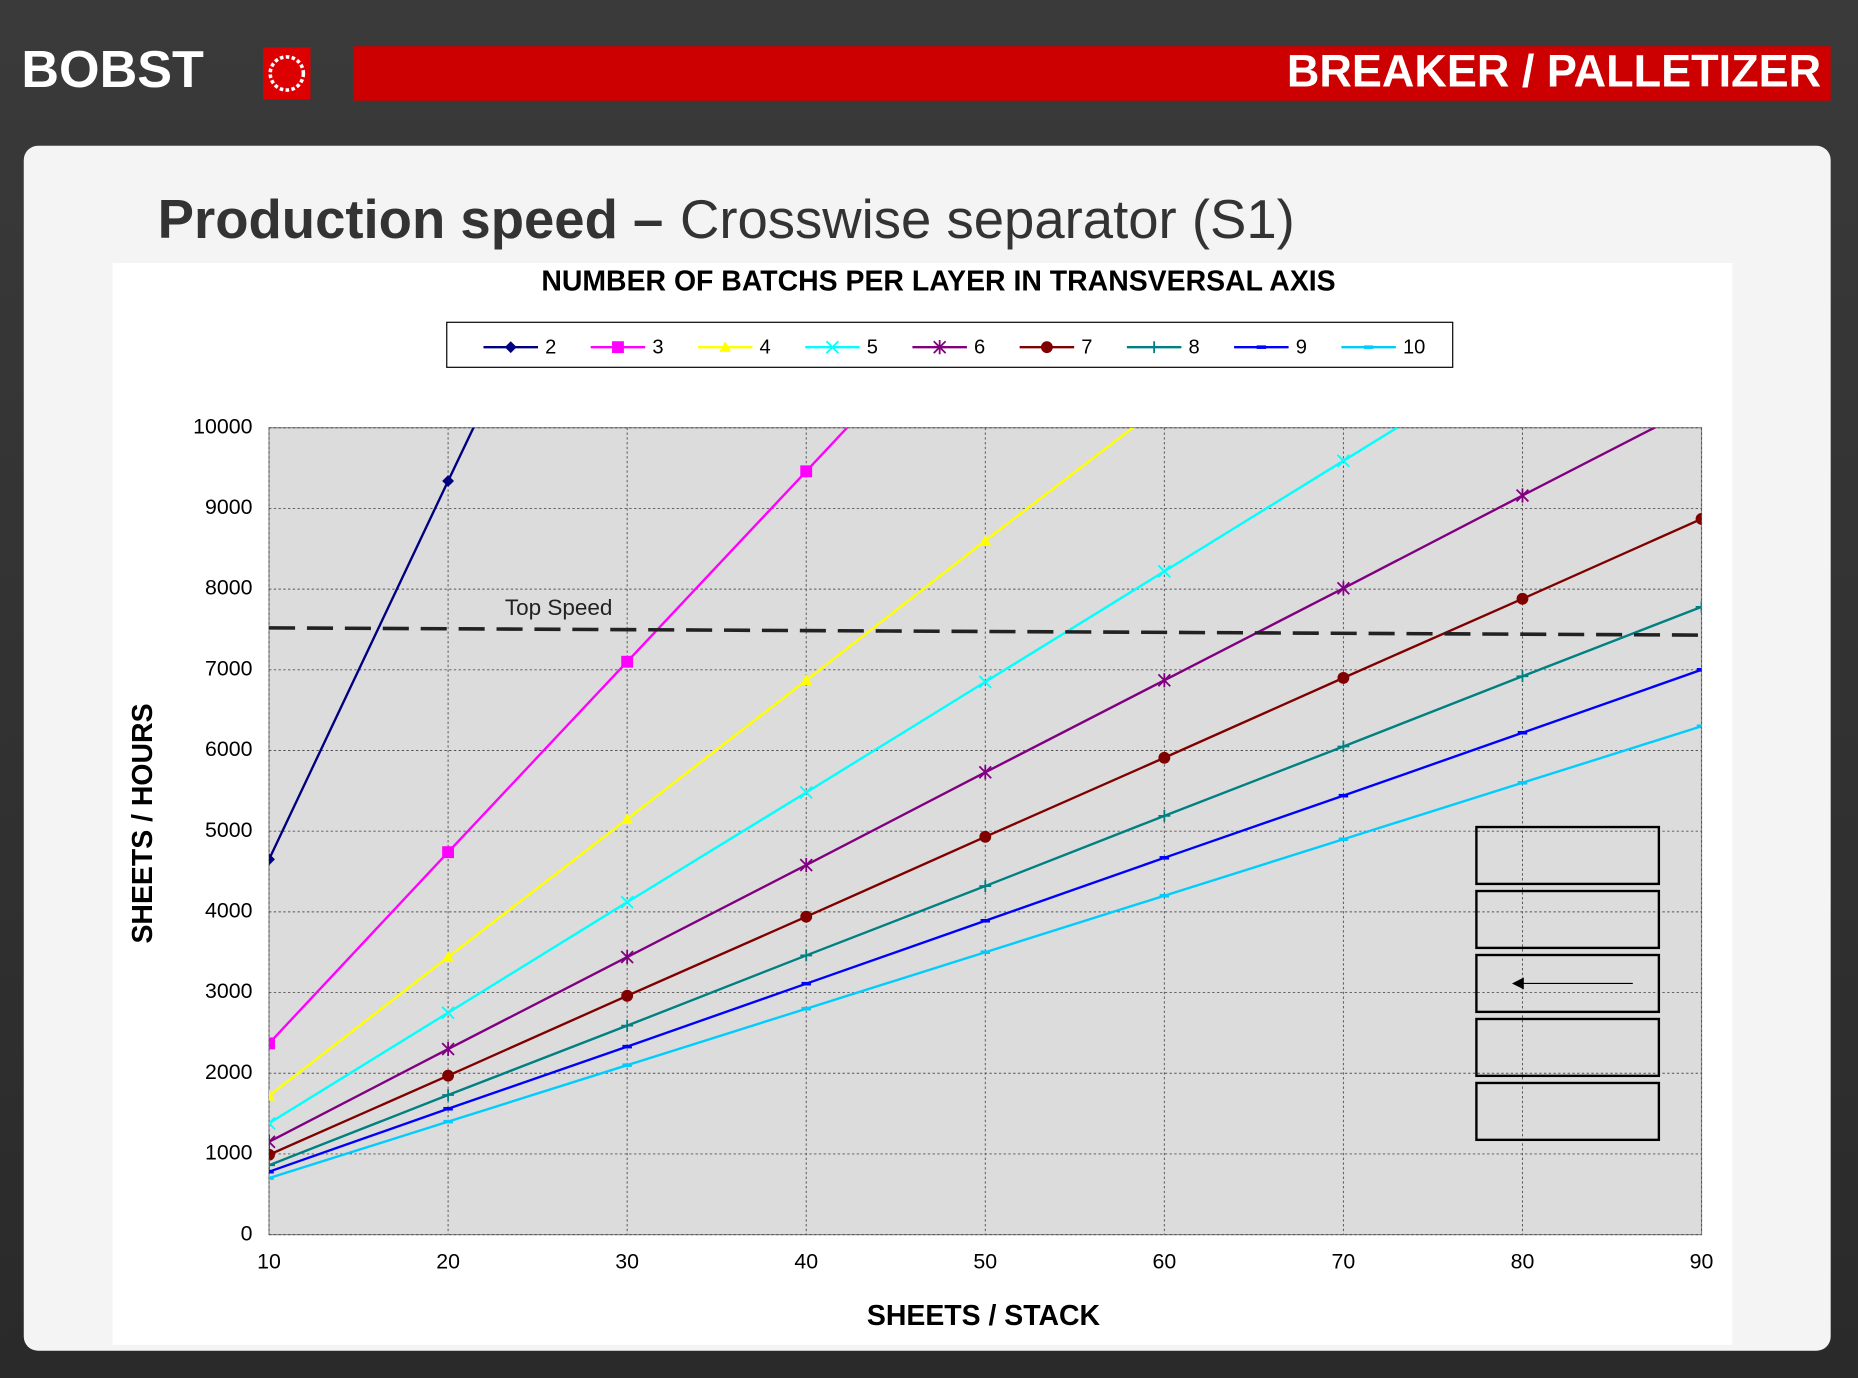  I want to click on slide-title-bold: Production speed –, so click(411, 219).